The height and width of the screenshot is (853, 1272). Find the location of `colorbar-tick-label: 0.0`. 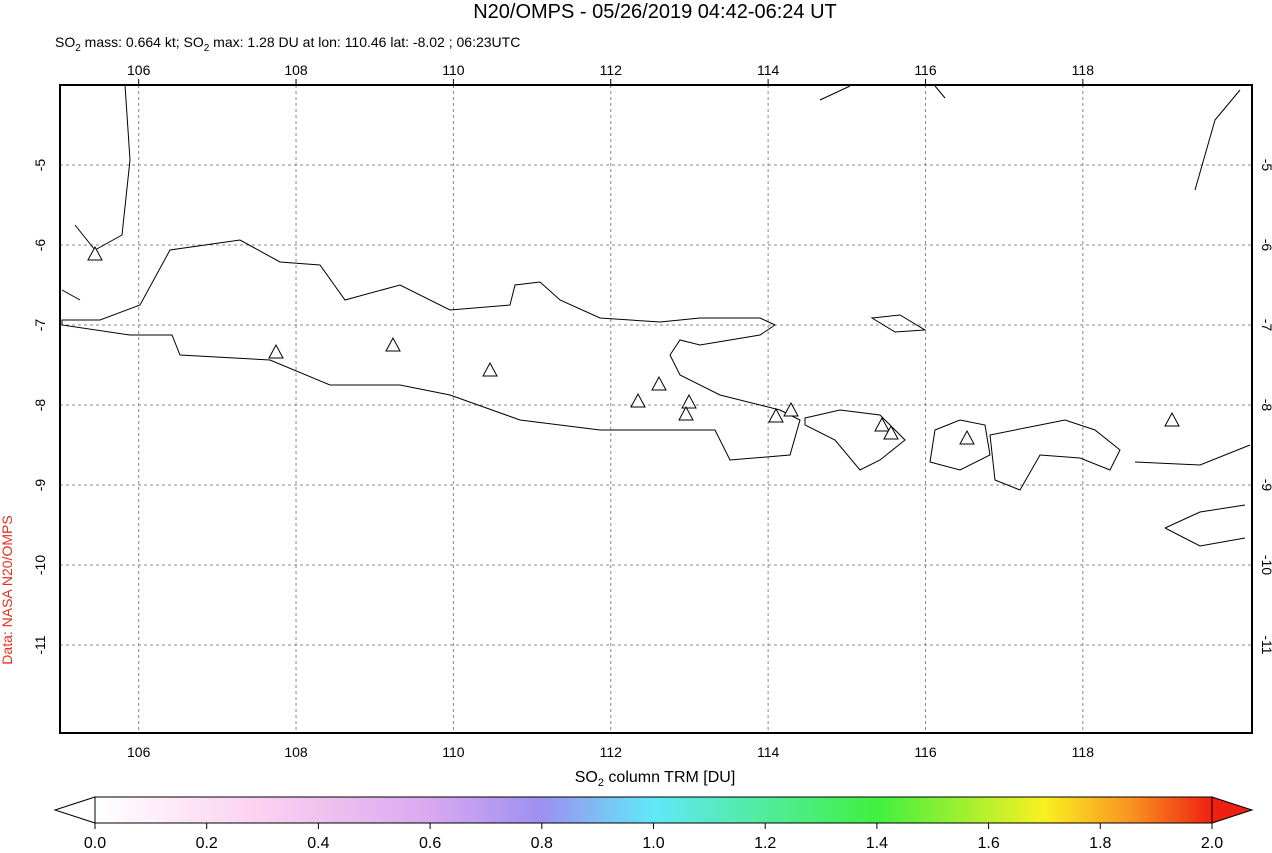

colorbar-tick-label: 0.0 is located at coordinates (95, 843).